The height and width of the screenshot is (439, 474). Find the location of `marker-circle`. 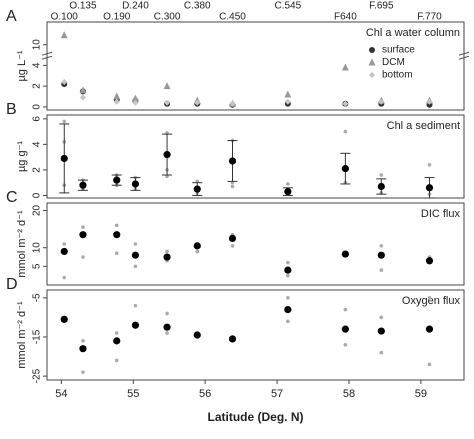

marker-circle is located at coordinates (372, 50).